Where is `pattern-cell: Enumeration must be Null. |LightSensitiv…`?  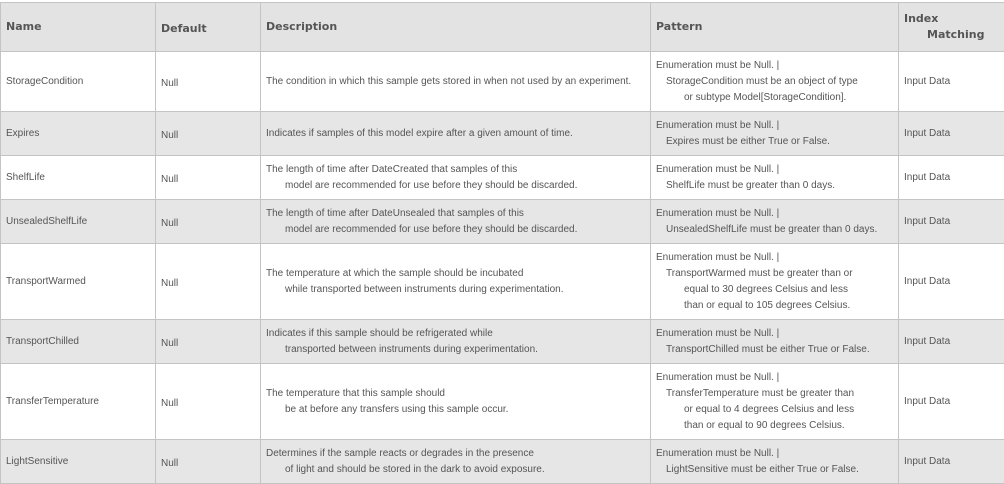 pattern-cell: Enumeration must be Null. |LightSensitiv… is located at coordinates (775, 462).